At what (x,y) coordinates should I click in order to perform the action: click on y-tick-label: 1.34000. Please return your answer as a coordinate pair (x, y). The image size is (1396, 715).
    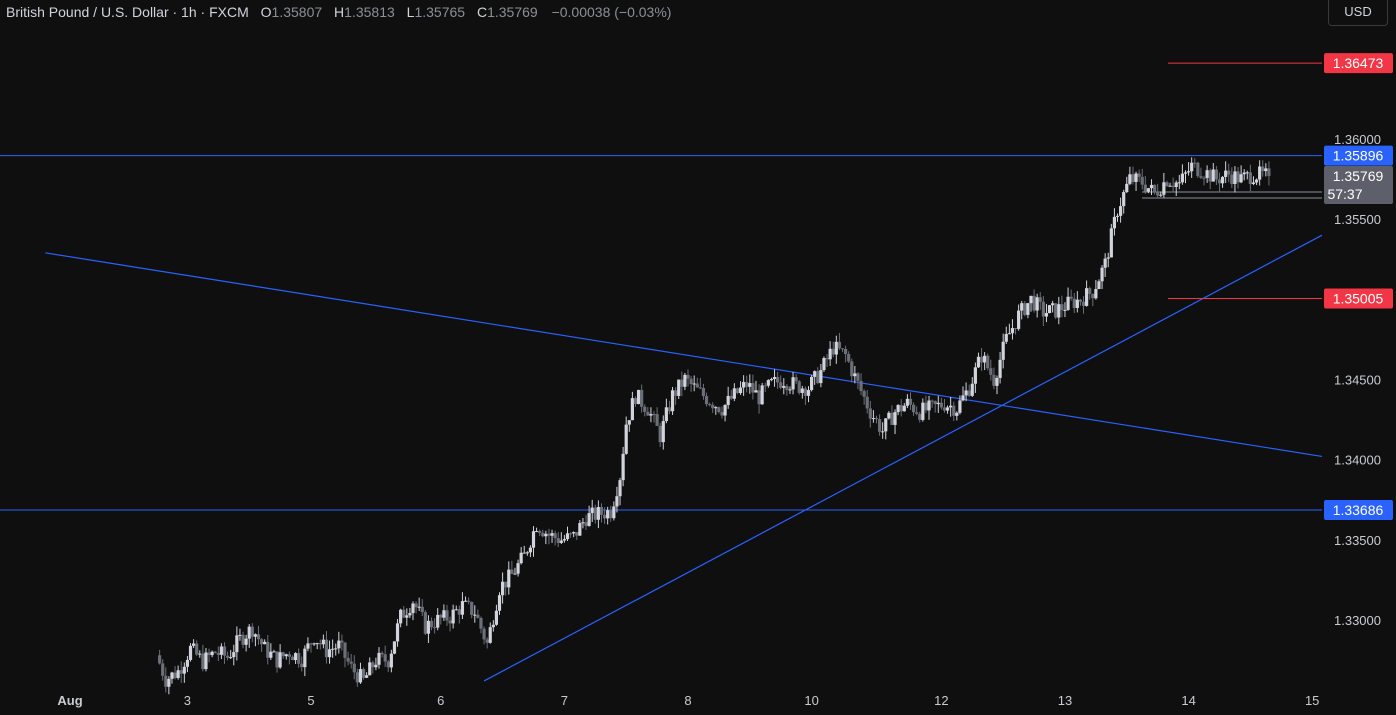
    Looking at the image, I should click on (1357, 460).